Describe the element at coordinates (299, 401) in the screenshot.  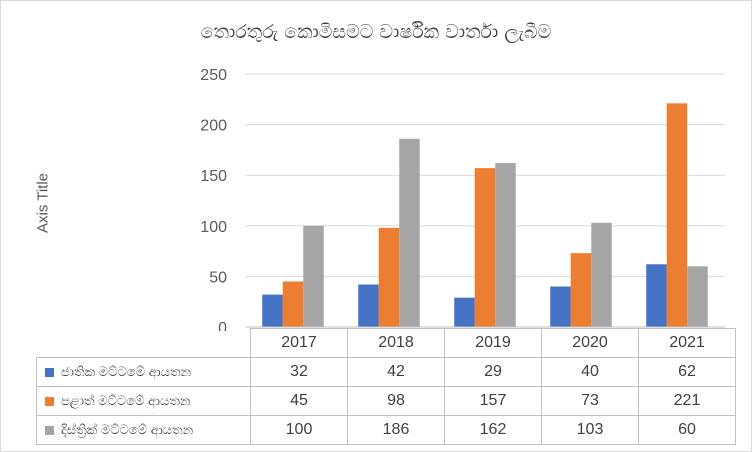
I see `data-cell: 45` at that location.